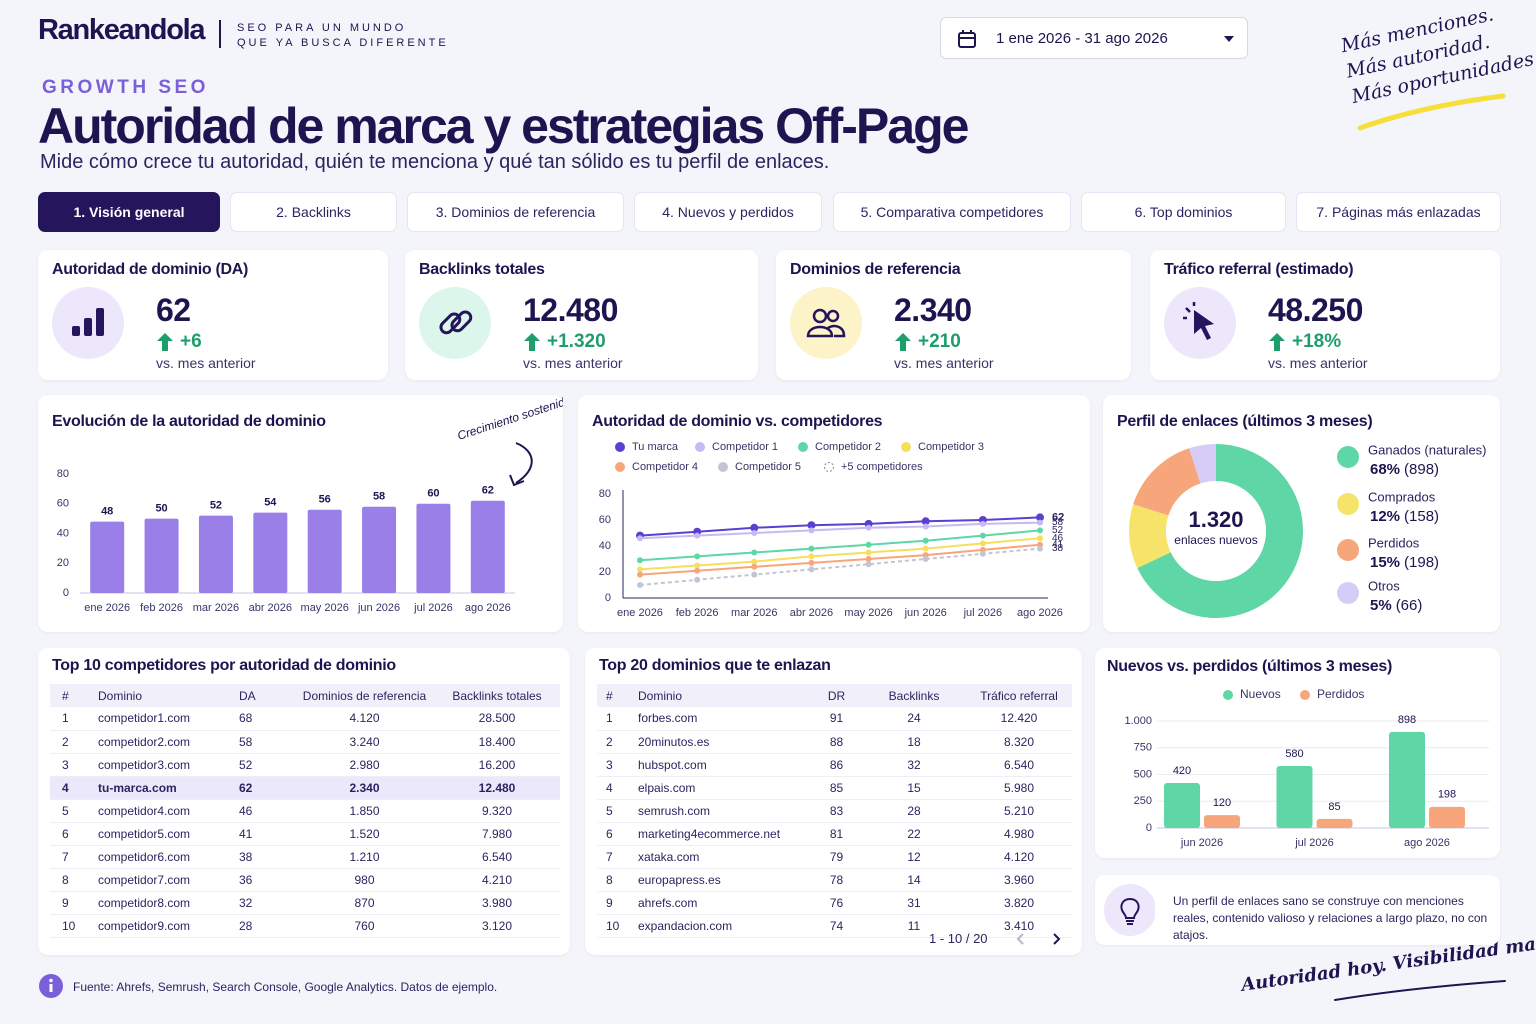 The width and height of the screenshot is (1536, 1024). I want to click on data-label: 60, so click(433, 494).